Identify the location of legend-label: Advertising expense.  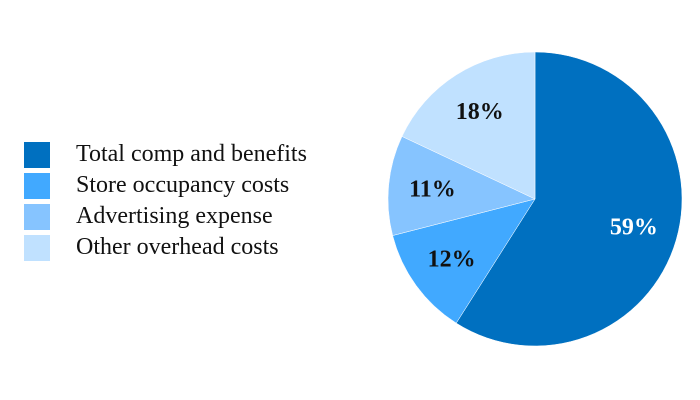
(174, 216).